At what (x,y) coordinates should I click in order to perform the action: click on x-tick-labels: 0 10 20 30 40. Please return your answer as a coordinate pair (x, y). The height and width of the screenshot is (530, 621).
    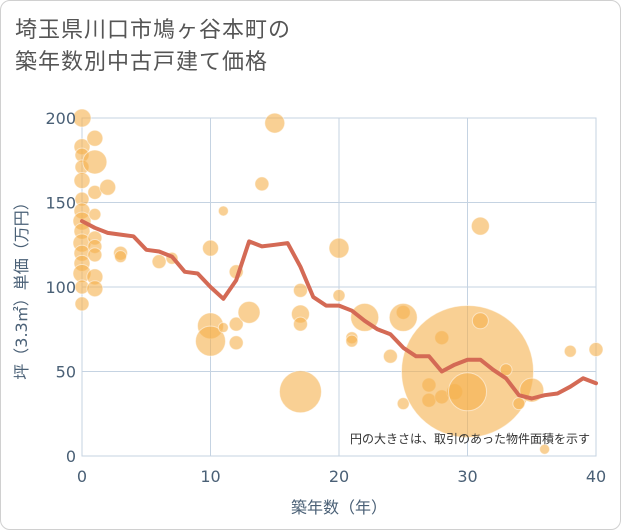
    Looking at the image, I should click on (341, 476).